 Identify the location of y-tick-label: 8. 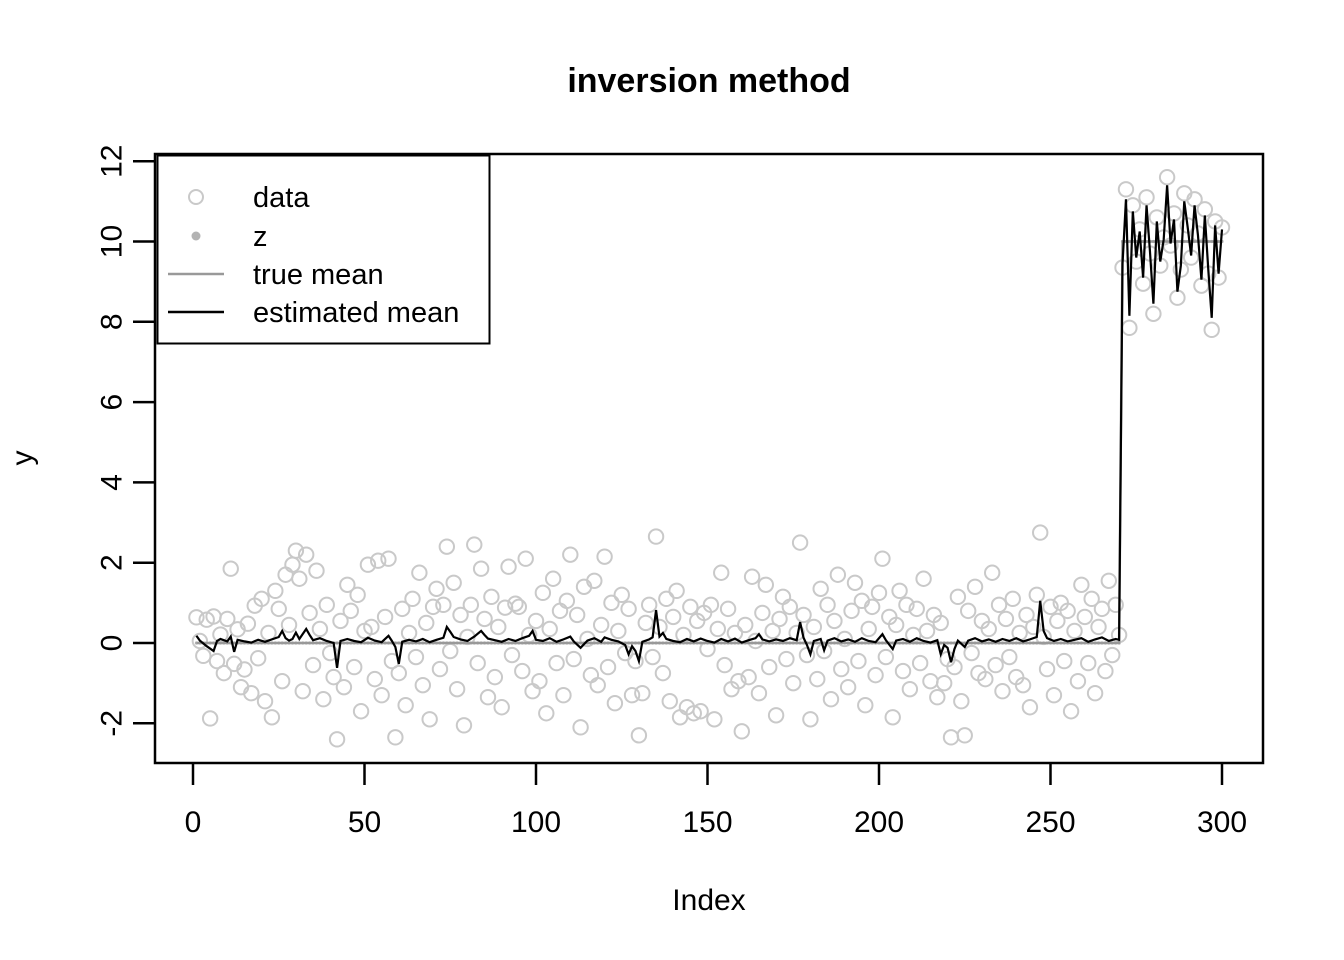
(112, 321).